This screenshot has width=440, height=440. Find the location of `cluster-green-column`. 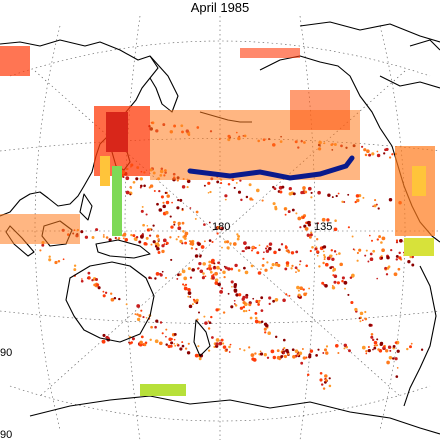

cluster-green-column is located at coordinates (117, 201).